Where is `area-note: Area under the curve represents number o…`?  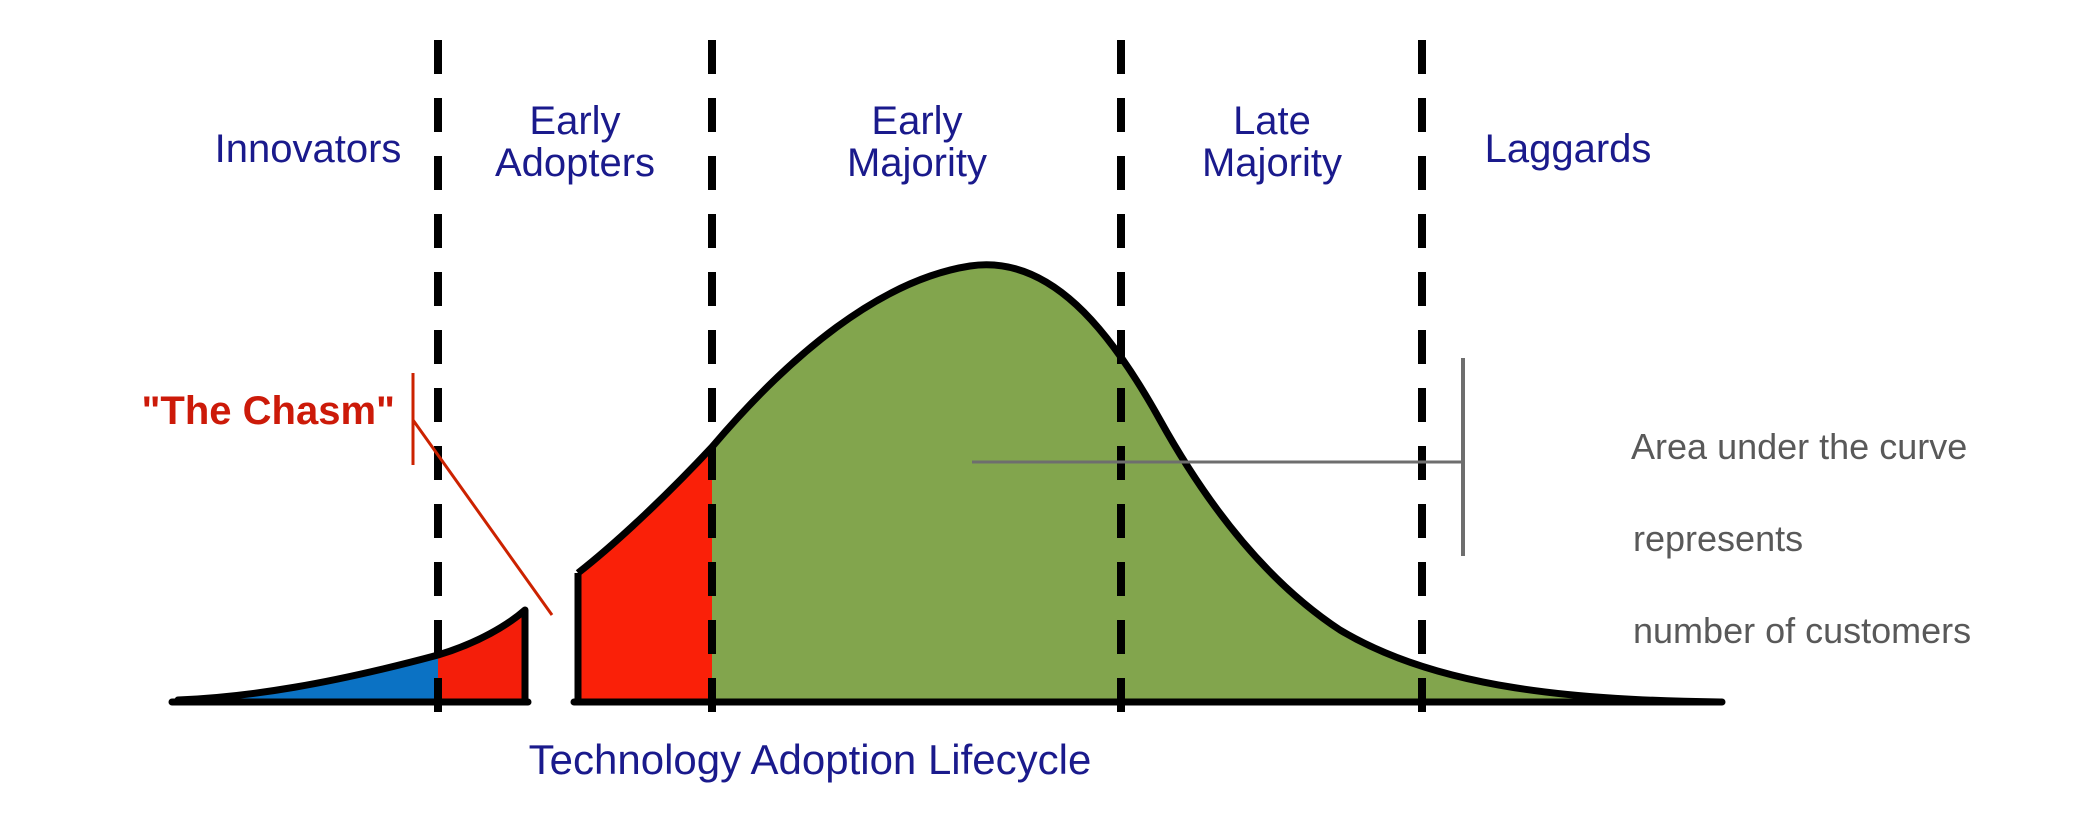
area-note: Area under the curve represents number o… is located at coordinates (1828, 539).